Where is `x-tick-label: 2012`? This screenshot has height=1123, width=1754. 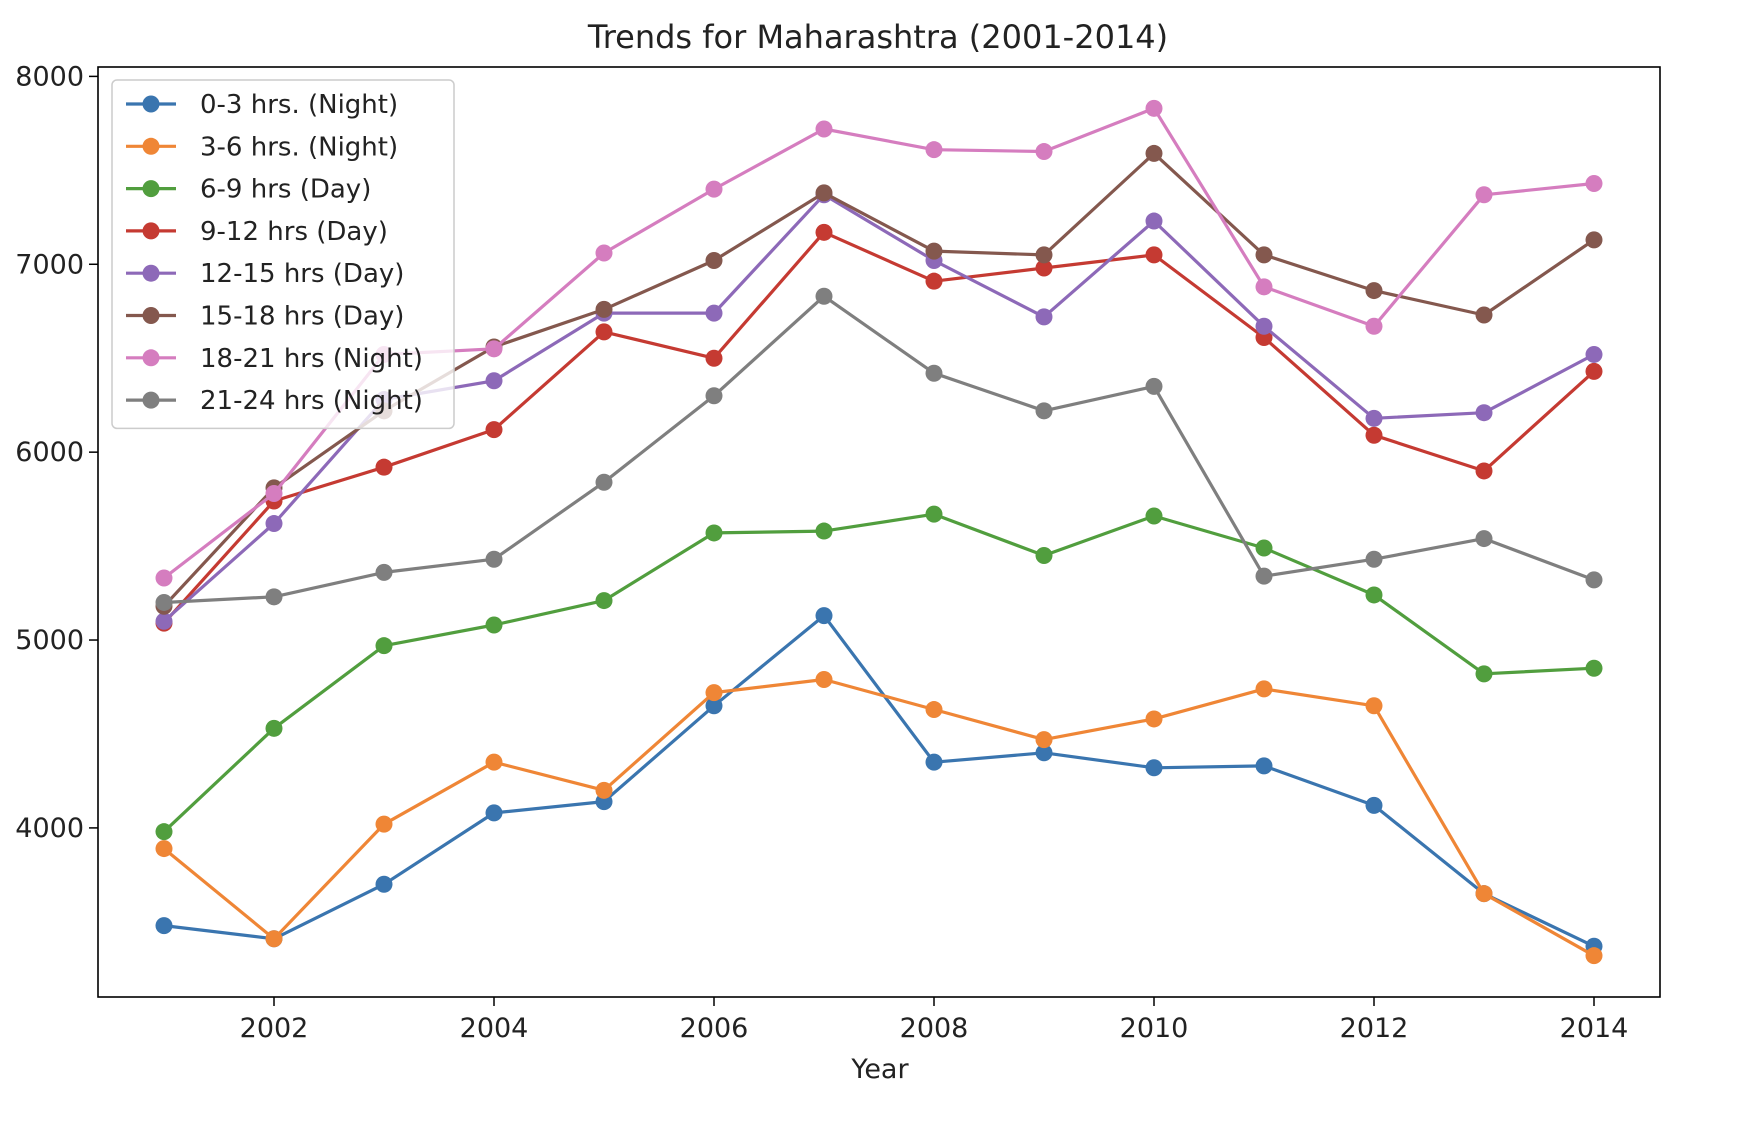 x-tick-label: 2012 is located at coordinates (1374, 1028).